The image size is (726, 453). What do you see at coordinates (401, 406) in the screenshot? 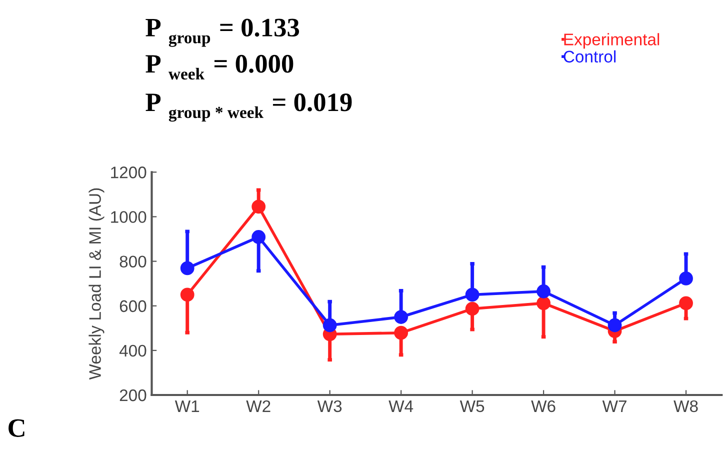
I see `x-tick-label: W4` at bounding box center [401, 406].